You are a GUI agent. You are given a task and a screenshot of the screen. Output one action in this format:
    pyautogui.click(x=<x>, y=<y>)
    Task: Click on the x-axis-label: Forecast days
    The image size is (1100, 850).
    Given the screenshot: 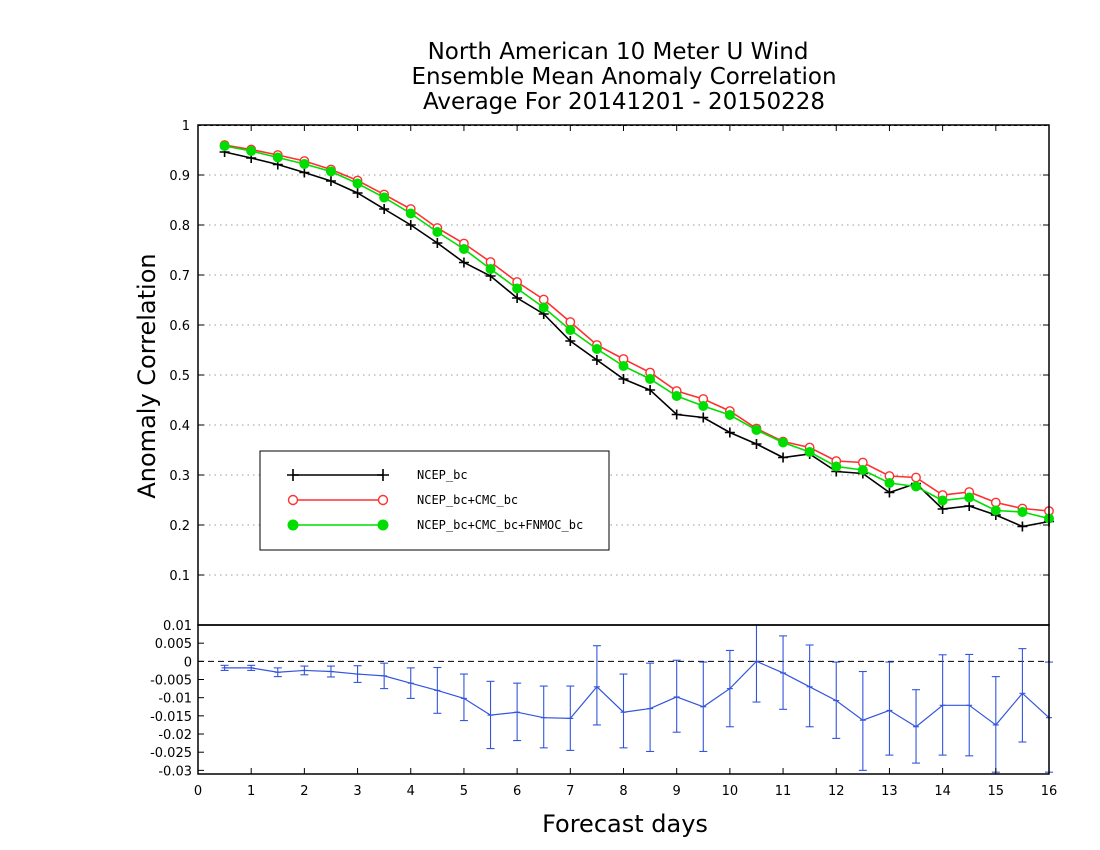 What is the action you would take?
    pyautogui.click(x=625, y=824)
    